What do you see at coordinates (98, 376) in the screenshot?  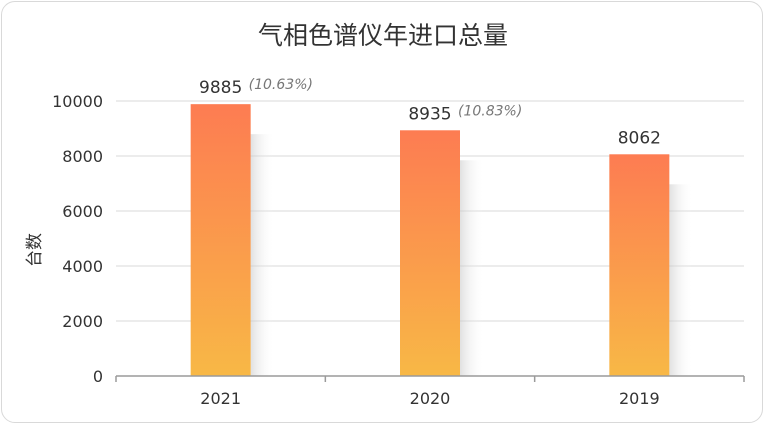 I see `y-tick-label: 0` at bounding box center [98, 376].